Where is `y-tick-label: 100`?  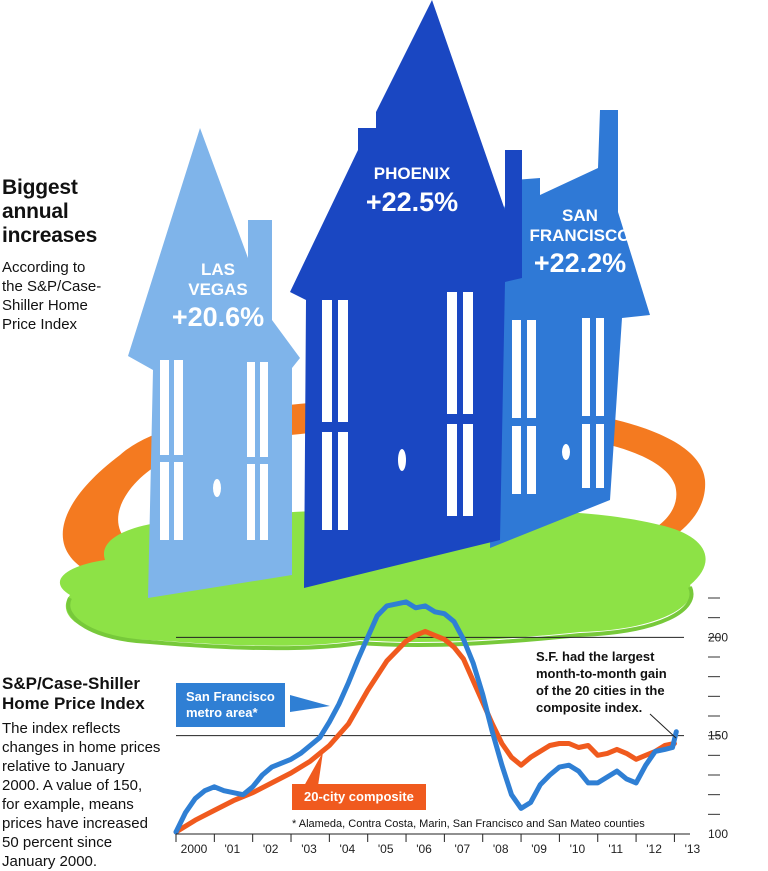 y-tick-label: 100 is located at coordinates (718, 834).